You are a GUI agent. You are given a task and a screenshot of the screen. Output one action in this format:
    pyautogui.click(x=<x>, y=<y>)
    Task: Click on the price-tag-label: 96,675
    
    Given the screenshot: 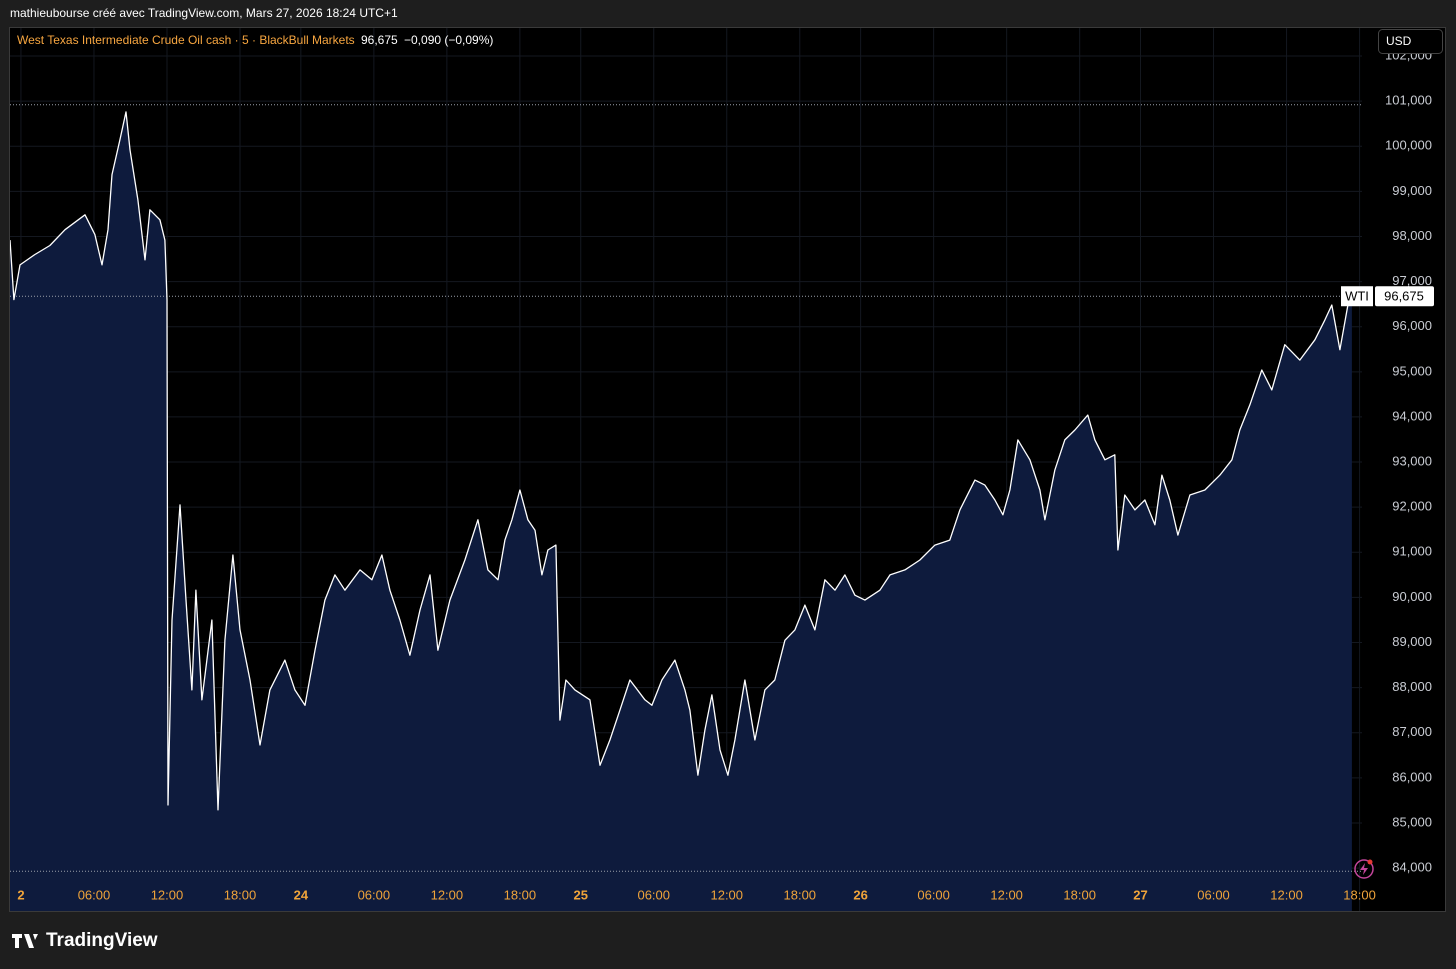 What is the action you would take?
    pyautogui.click(x=1404, y=296)
    